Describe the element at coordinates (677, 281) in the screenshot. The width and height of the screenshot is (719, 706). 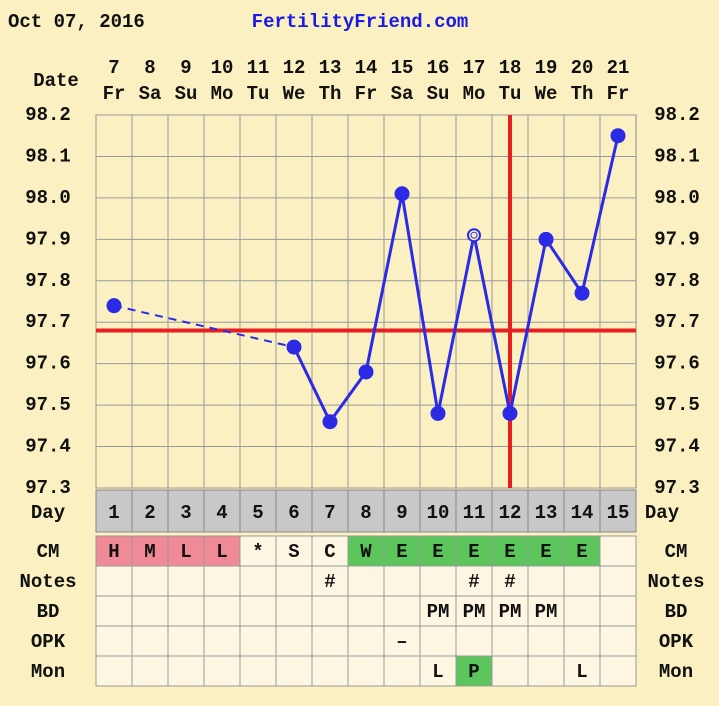
I see `y-tick-label-right: 97.8` at that location.